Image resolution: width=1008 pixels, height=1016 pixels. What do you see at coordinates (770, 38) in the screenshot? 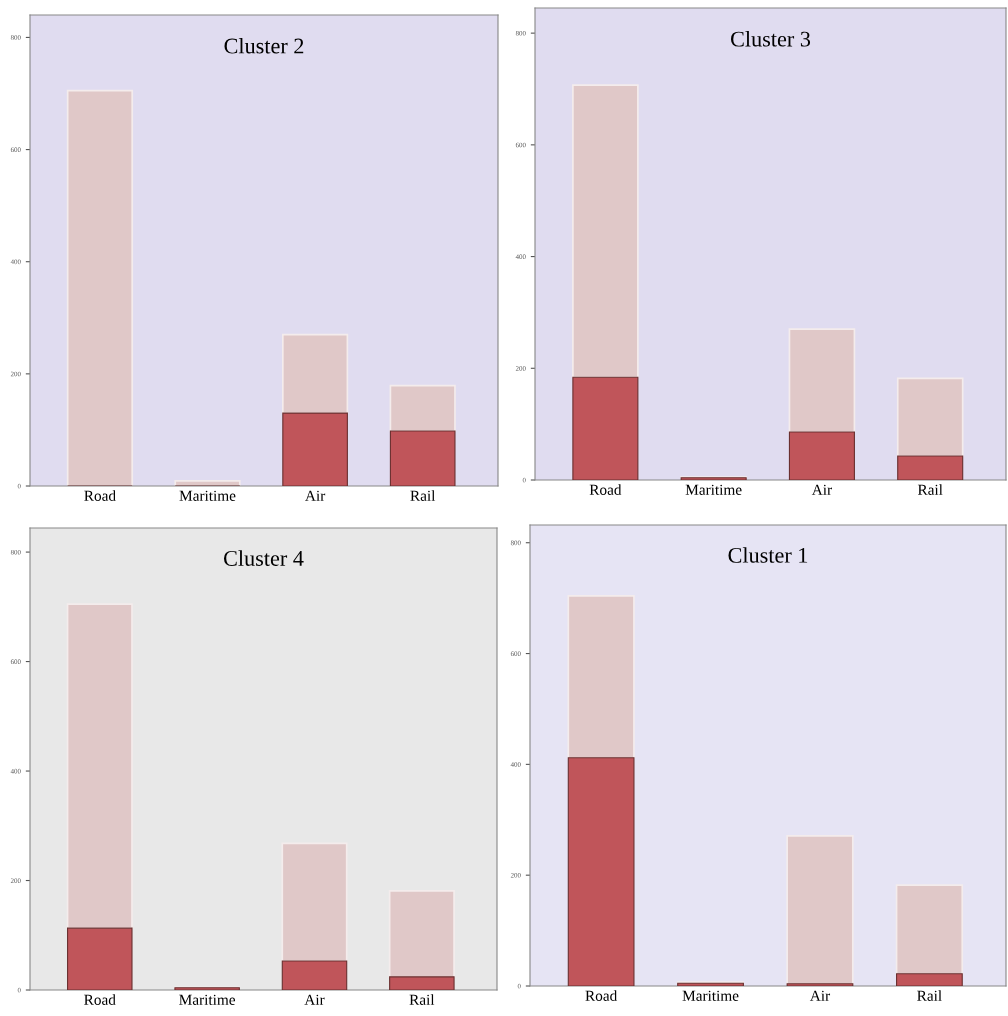
I see `text: Cluster 3` at bounding box center [770, 38].